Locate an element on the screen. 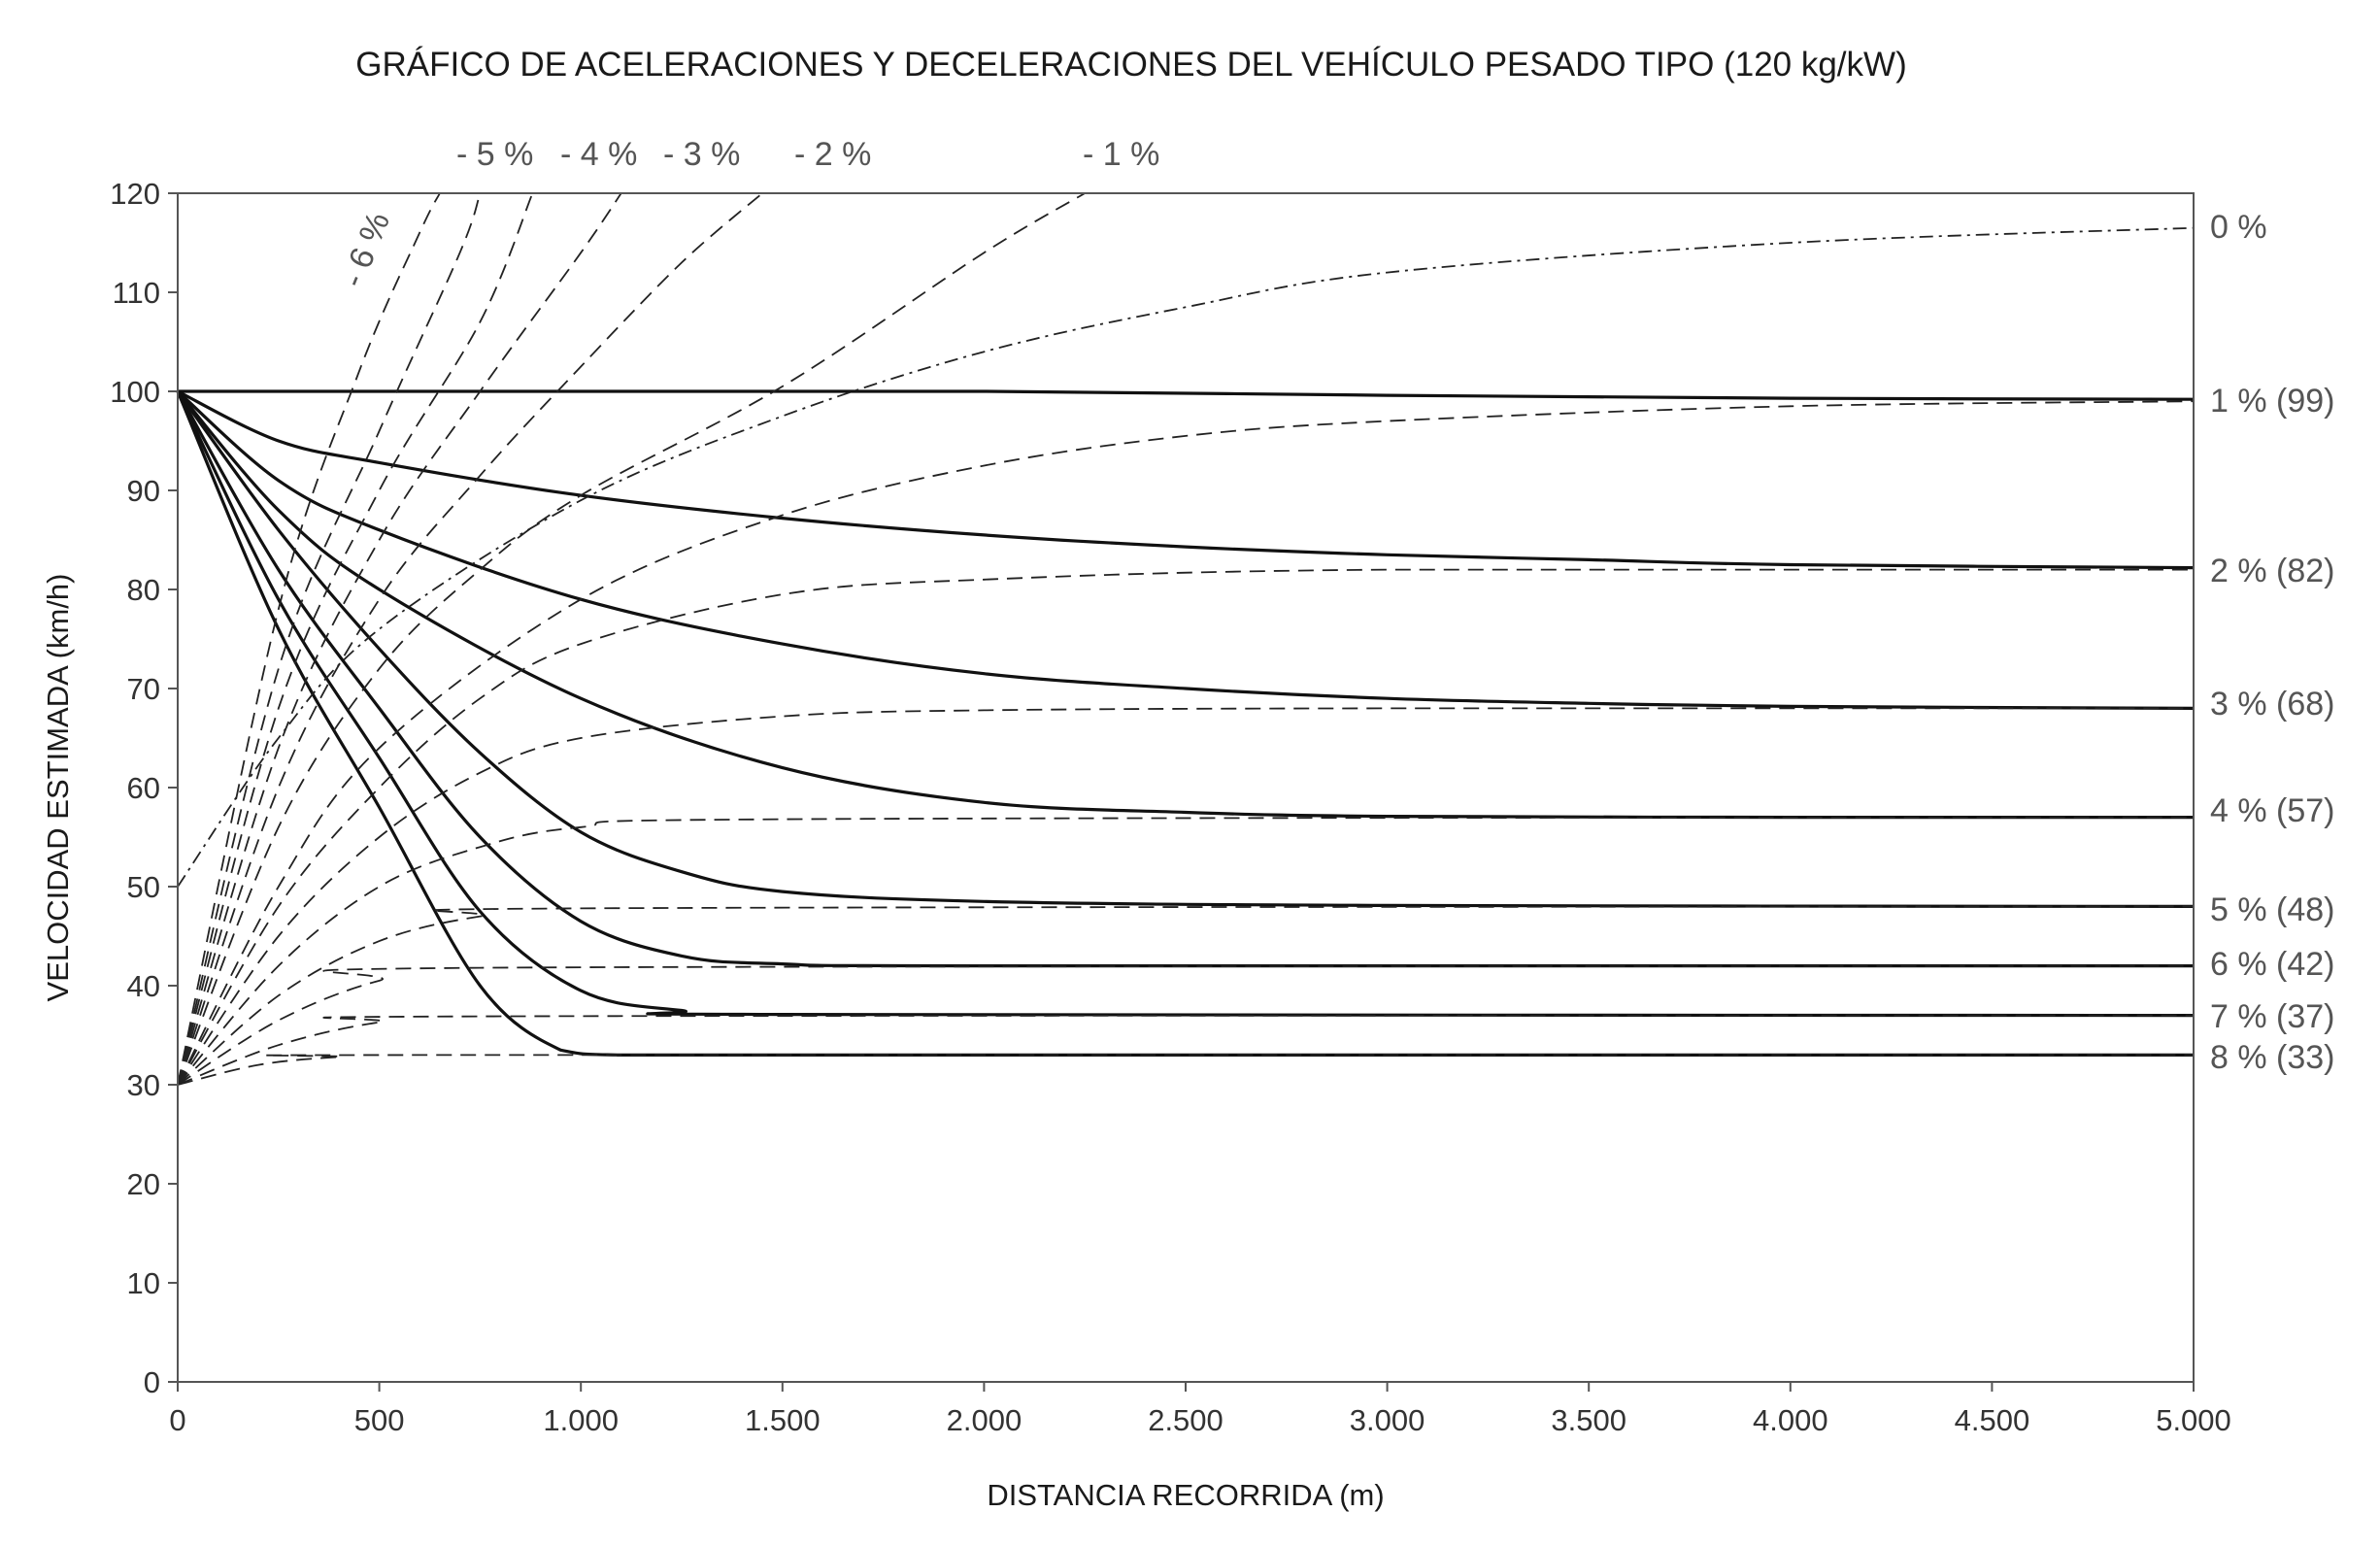 This screenshot has width=2380, height=1546. x-tick-label: 500 is located at coordinates (379, 1420).